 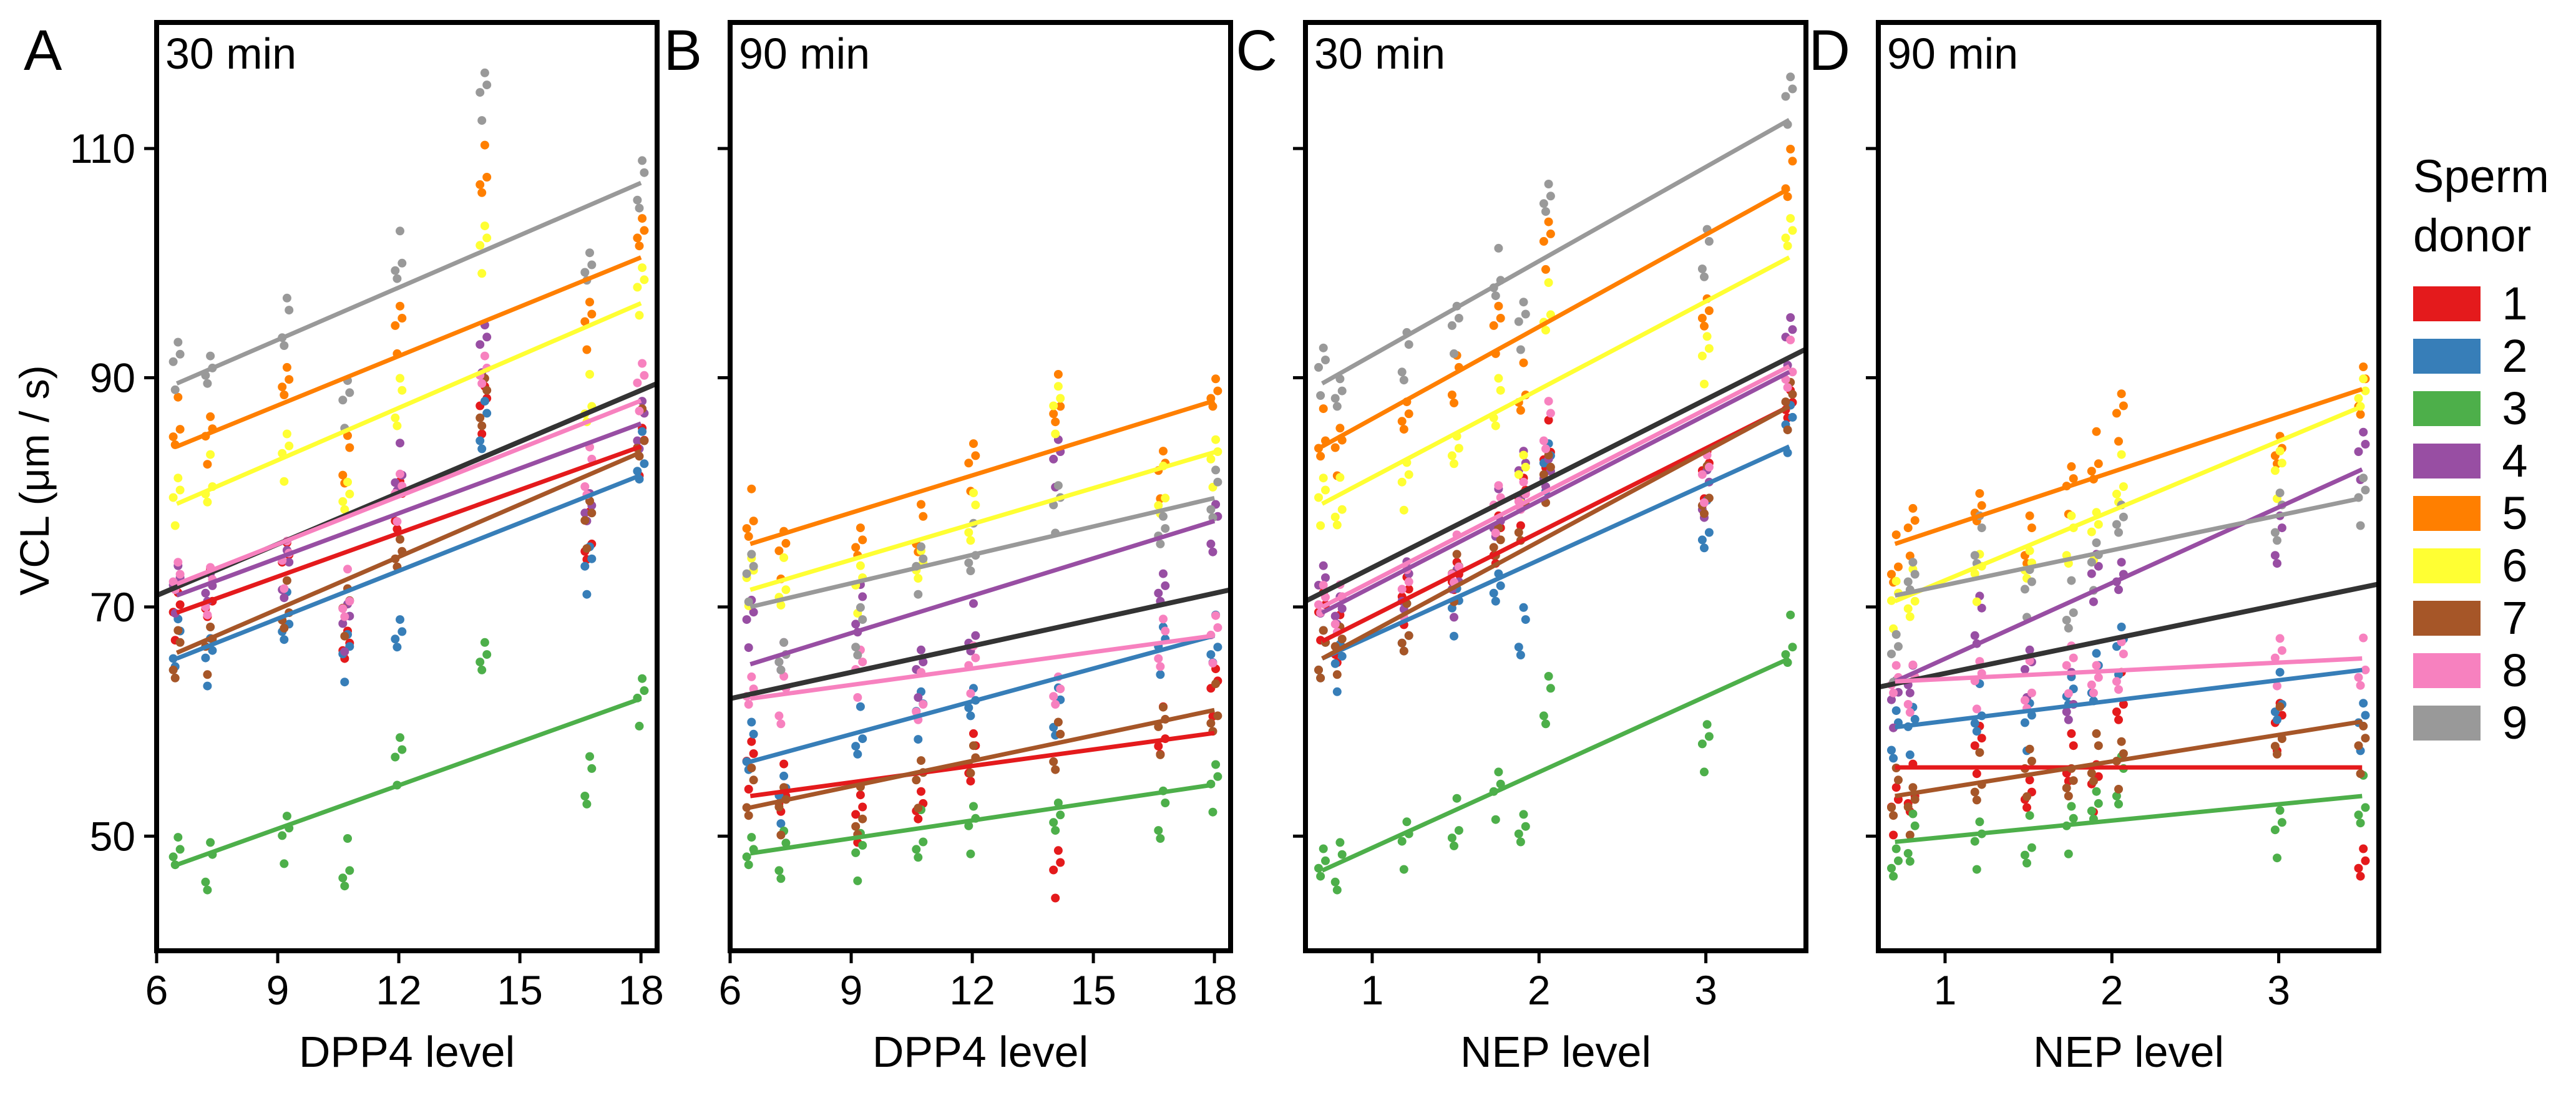 What do you see at coordinates (2514, 565) in the screenshot?
I see `legend-label-6: 6` at bounding box center [2514, 565].